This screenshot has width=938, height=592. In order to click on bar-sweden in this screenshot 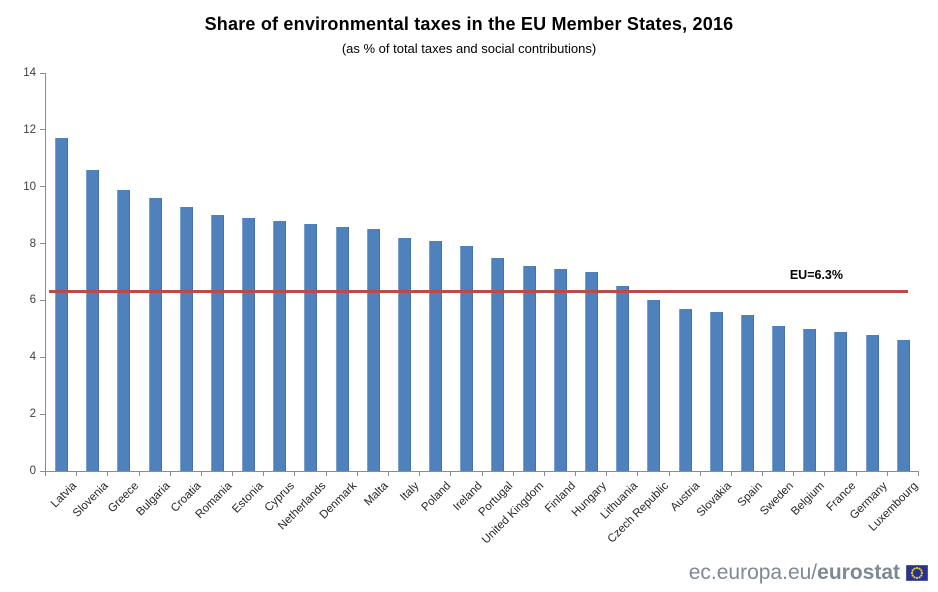, I will do `click(779, 398)`.